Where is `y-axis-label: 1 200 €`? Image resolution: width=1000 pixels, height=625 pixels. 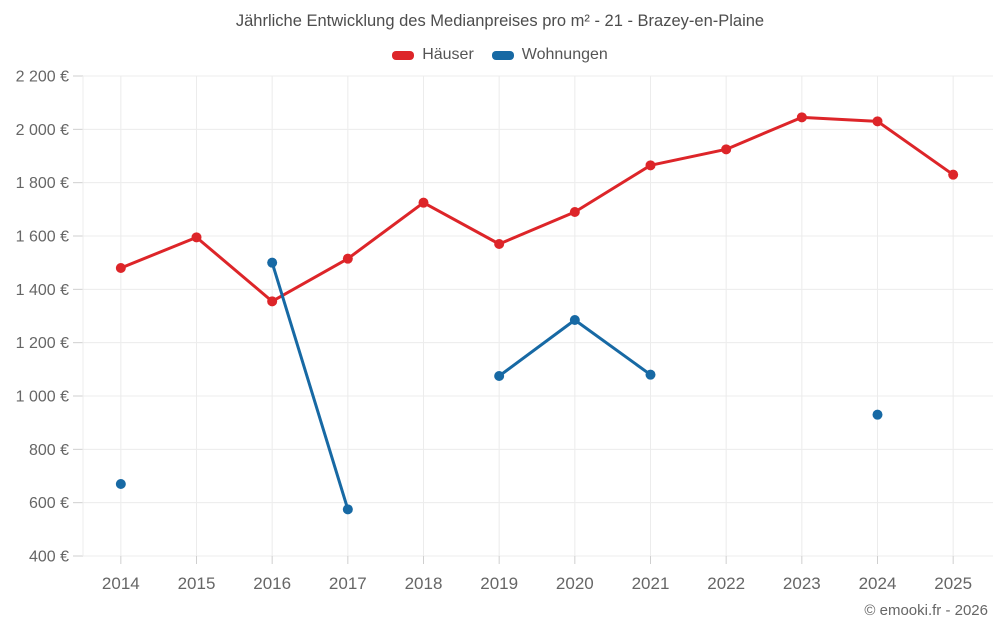 y-axis-label: 1 200 € is located at coordinates (42, 343).